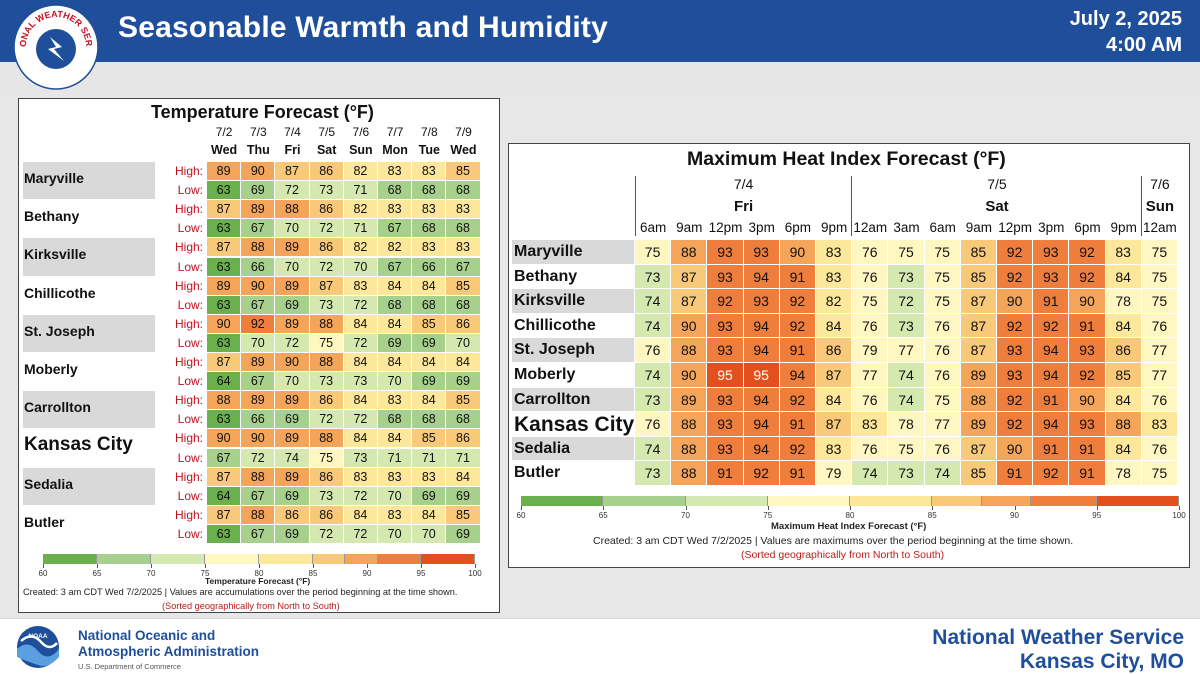 The width and height of the screenshot is (1200, 674). What do you see at coordinates (834, 473) in the screenshot?
I see `heat-cell: 79` at bounding box center [834, 473].